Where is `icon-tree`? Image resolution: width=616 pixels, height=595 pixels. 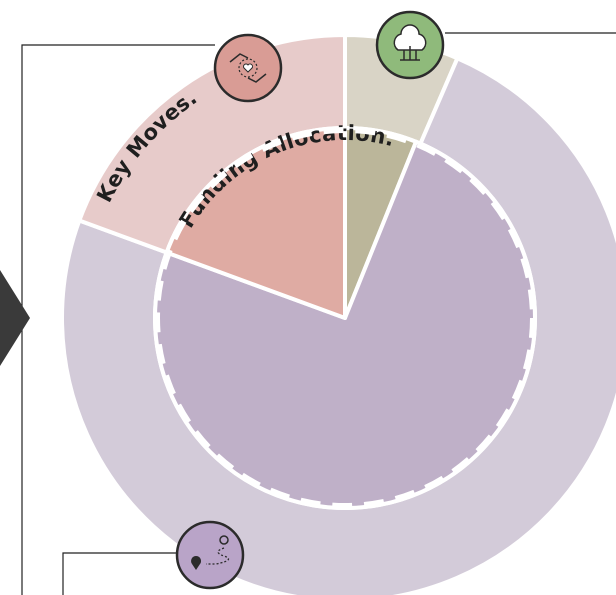
icon-tree is located at coordinates (410, 45).